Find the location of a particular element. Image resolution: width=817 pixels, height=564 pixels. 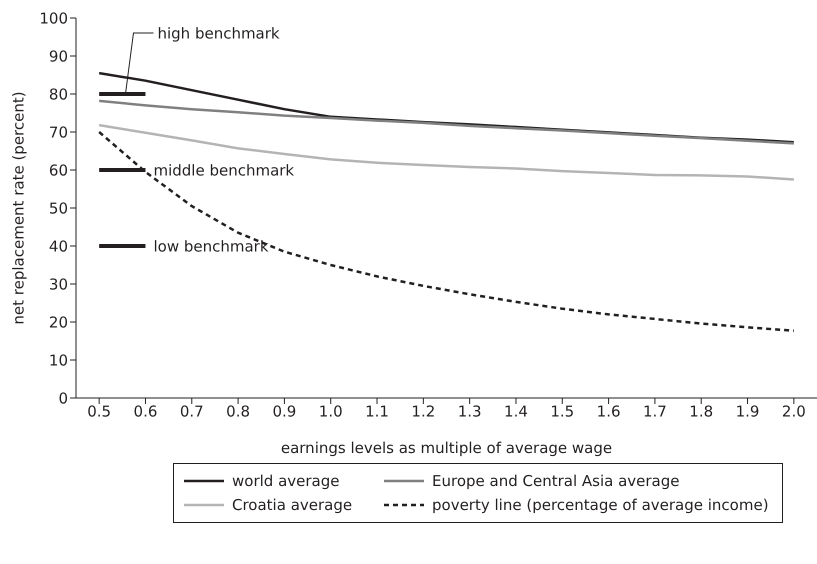

legend-label: Croatia average is located at coordinates (292, 505).